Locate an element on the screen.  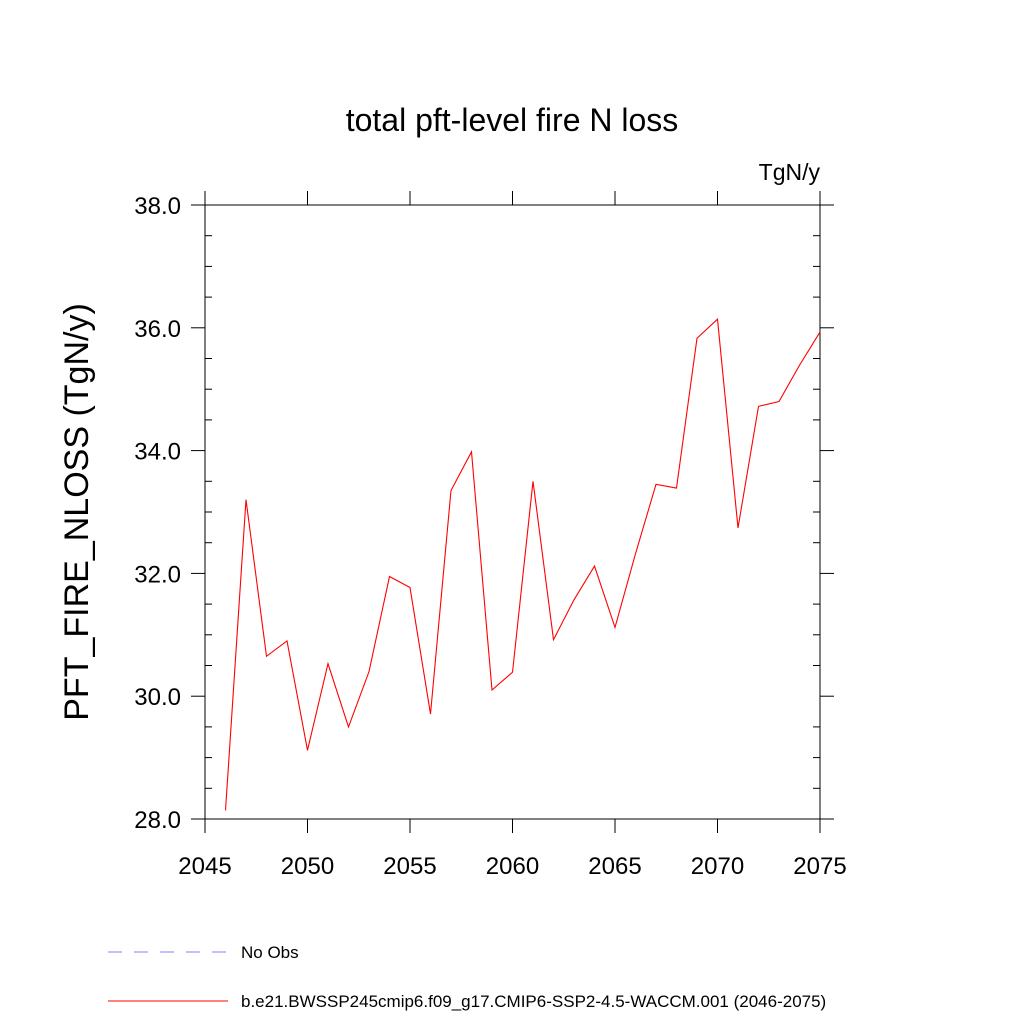
y-tick-label: 34.0 is located at coordinates (157, 452).